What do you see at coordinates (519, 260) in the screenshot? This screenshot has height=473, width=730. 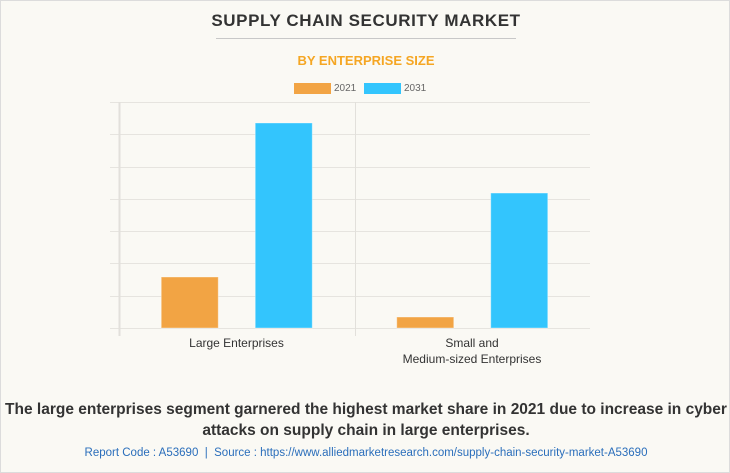 I see `bar-2031-sme` at bounding box center [519, 260].